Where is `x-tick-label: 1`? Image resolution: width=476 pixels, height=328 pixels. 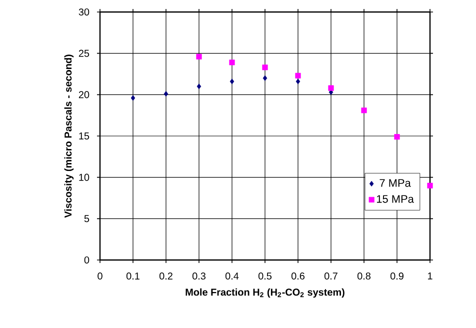 x-tick-label: 1 is located at coordinates (430, 276).